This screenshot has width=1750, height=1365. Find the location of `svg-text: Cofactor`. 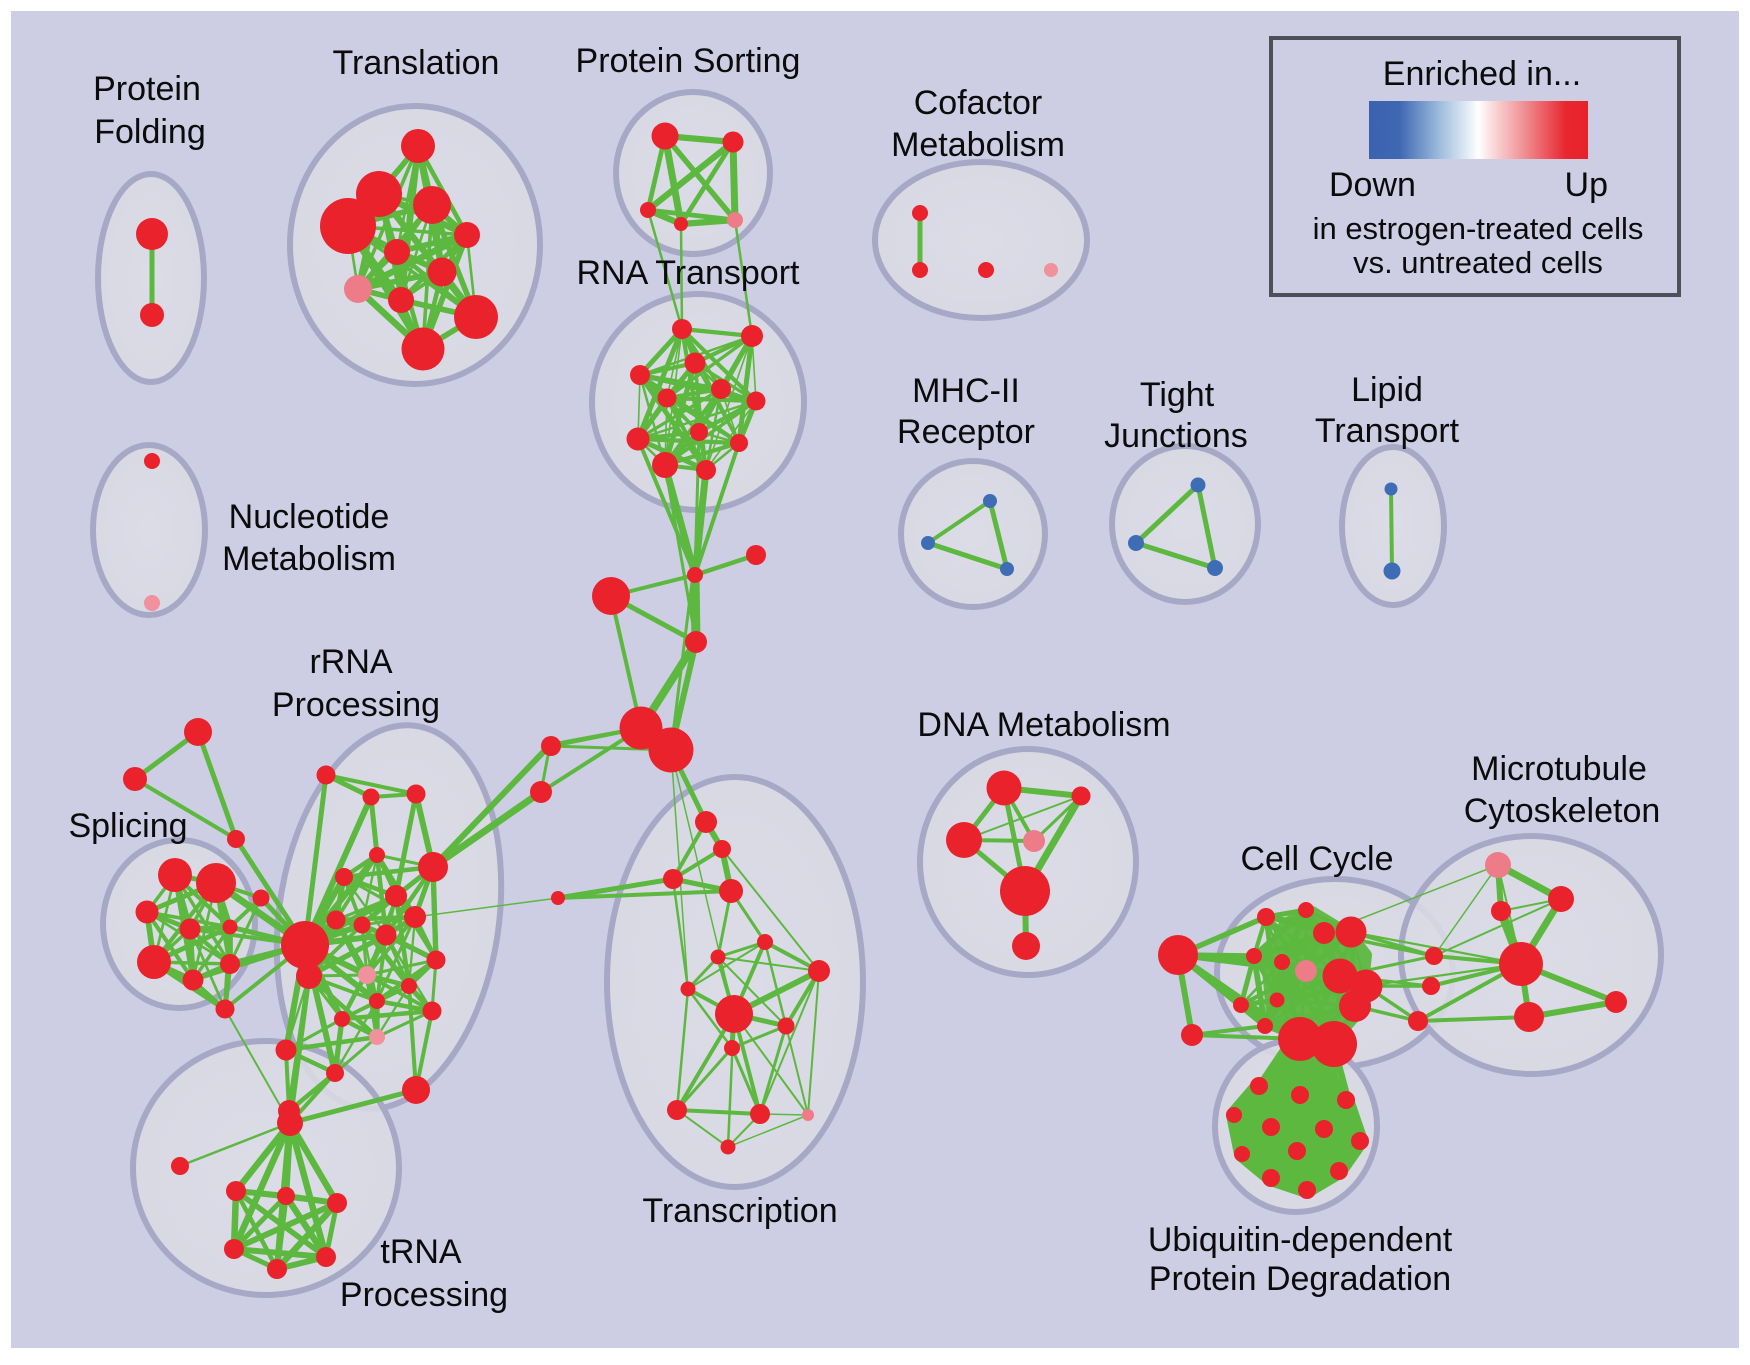

svg-text: Cofactor is located at coordinates (978, 103).